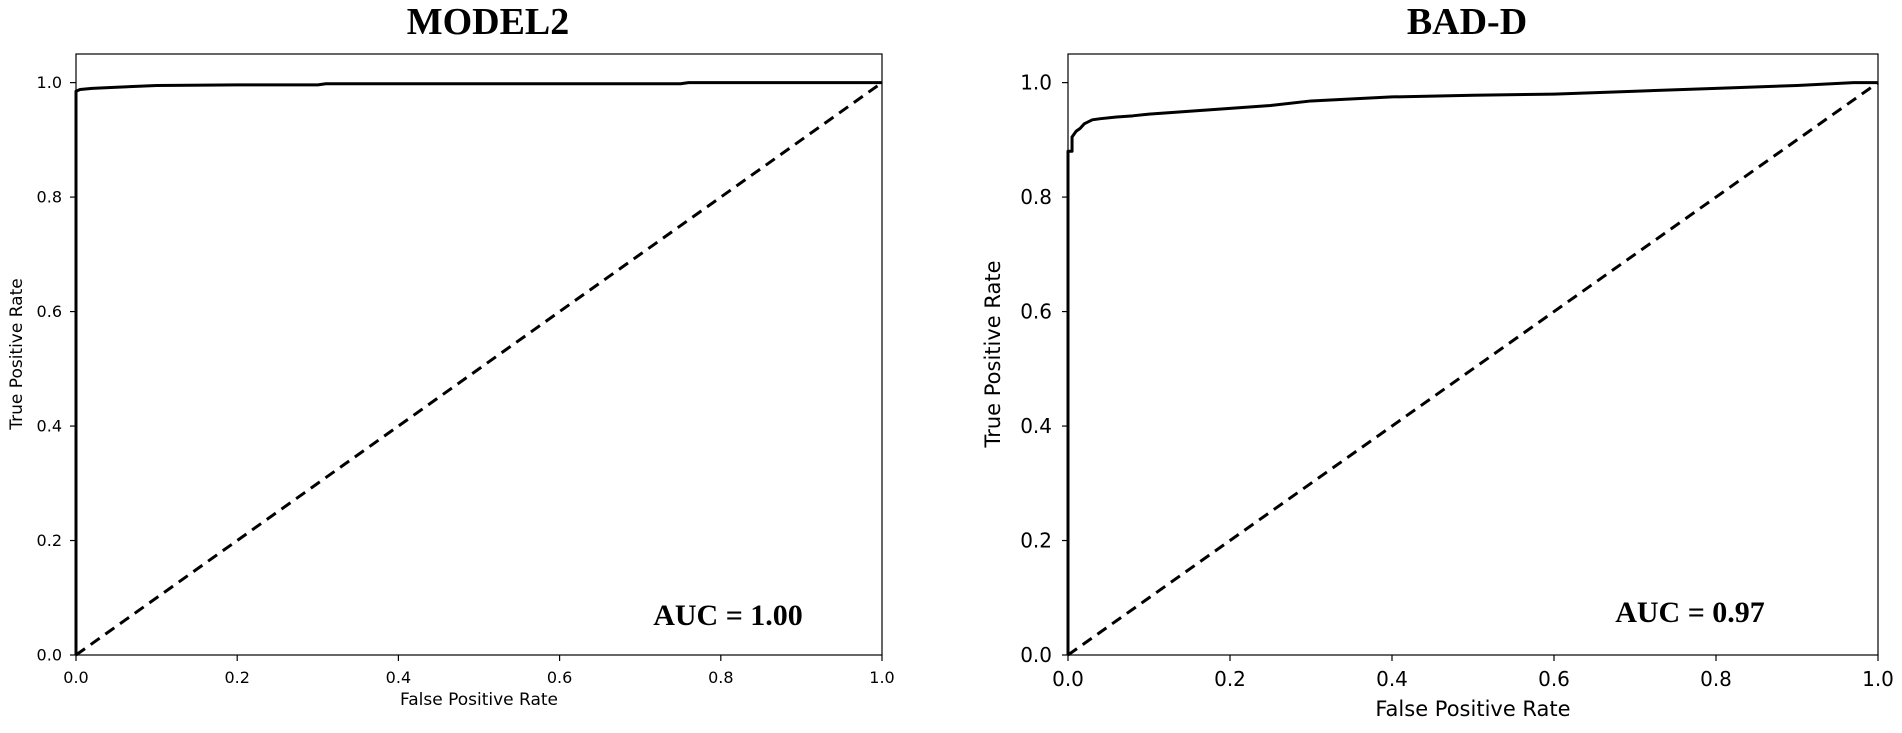 The width and height of the screenshot is (1902, 733). What do you see at coordinates (1467, 22) in the screenshot?
I see `chart-title: BAD-D` at bounding box center [1467, 22].